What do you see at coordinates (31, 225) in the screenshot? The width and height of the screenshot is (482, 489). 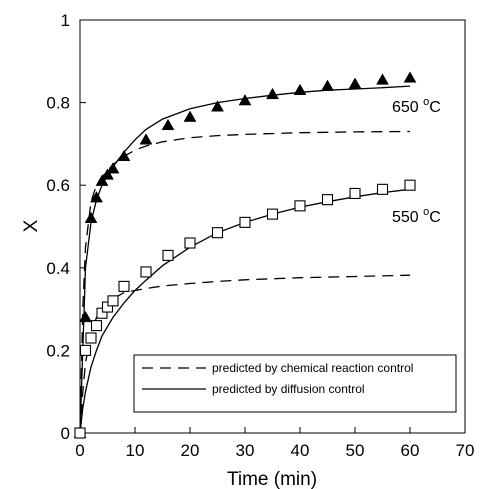 I see `y-axis-label: X` at bounding box center [31, 225].